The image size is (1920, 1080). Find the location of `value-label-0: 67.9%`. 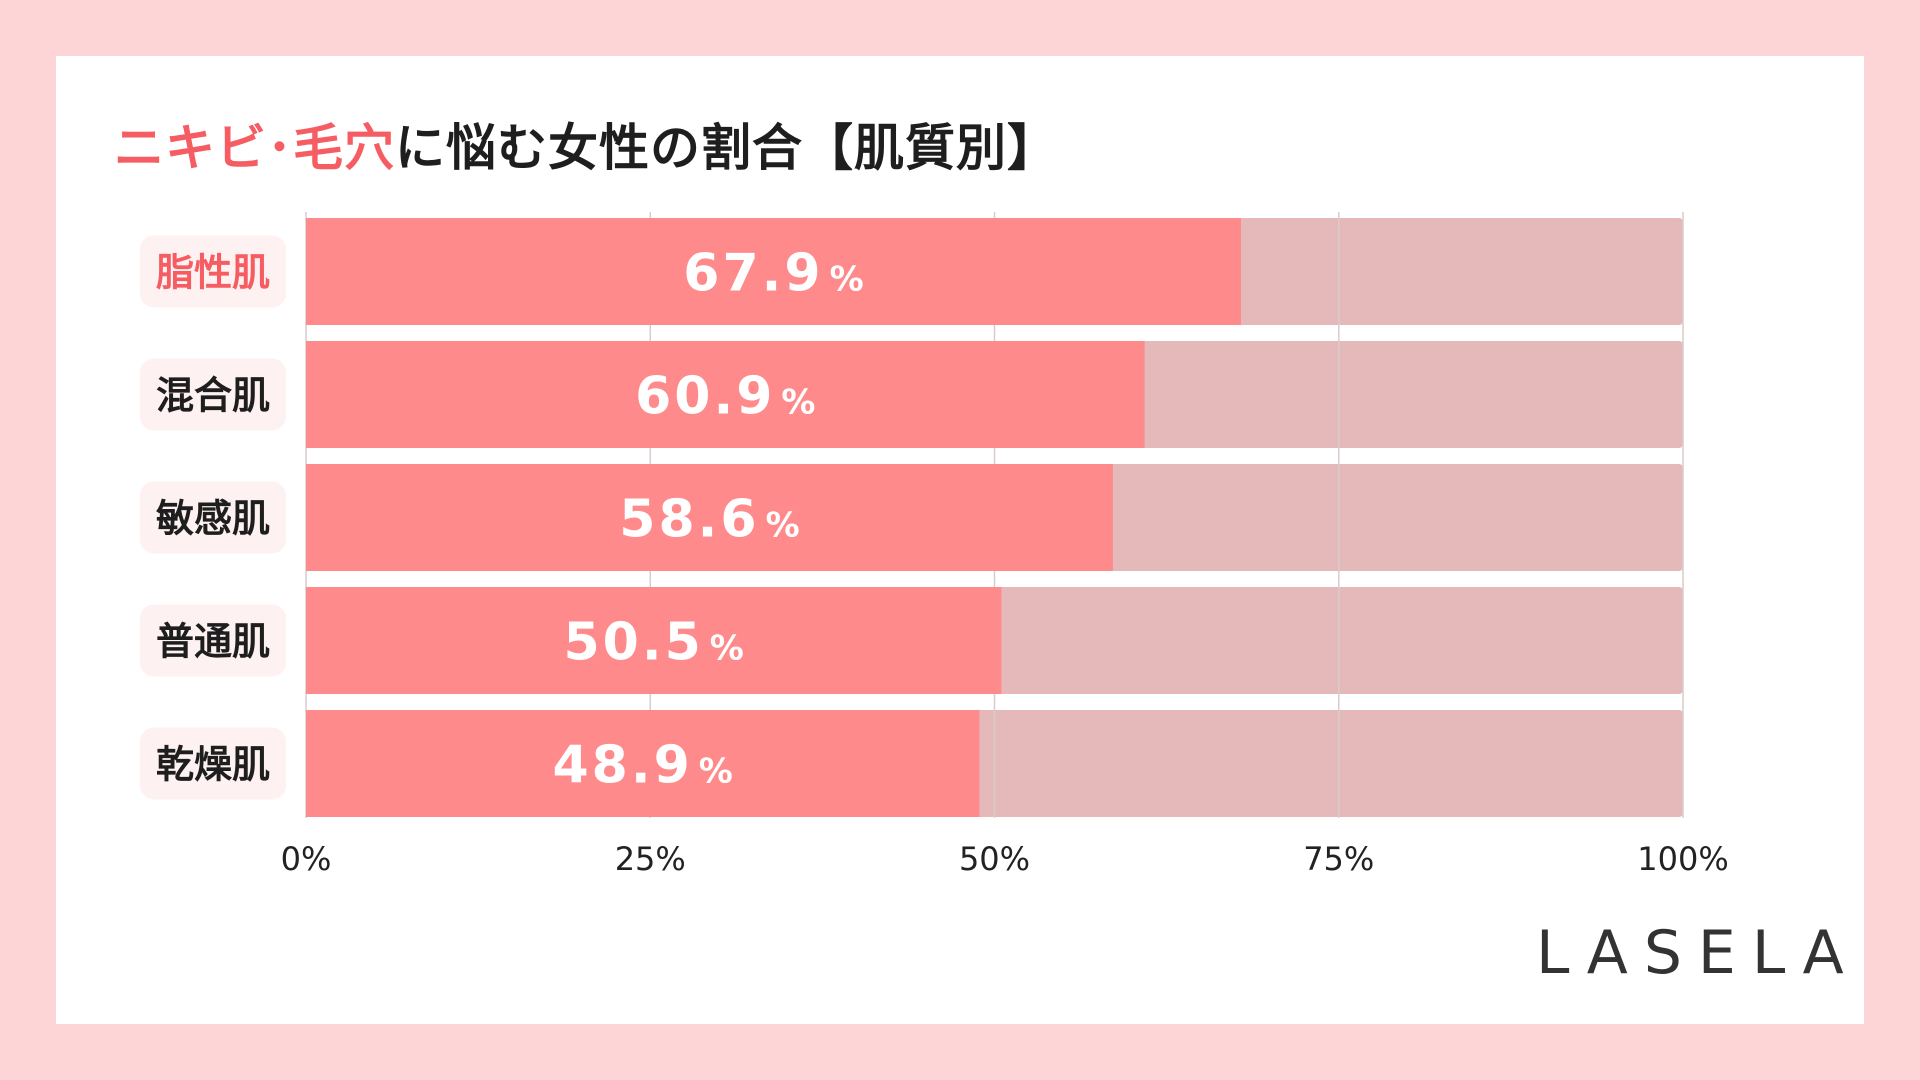

value-label-0: 67.9% is located at coordinates (773, 274).